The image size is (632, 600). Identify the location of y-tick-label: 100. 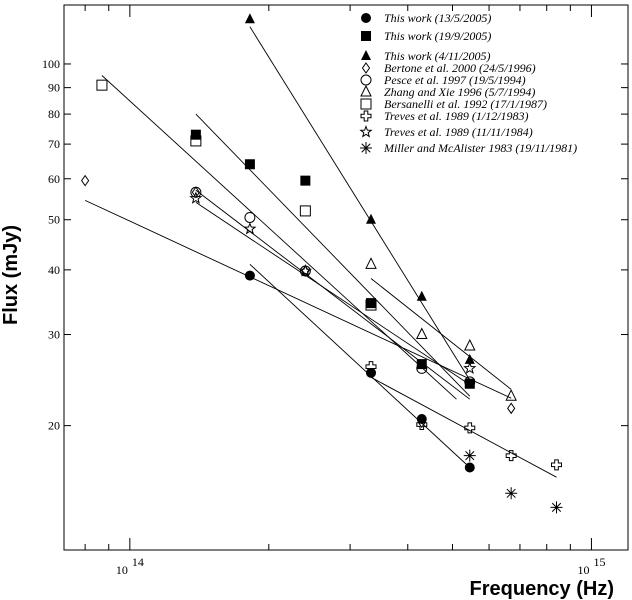
(51, 64).